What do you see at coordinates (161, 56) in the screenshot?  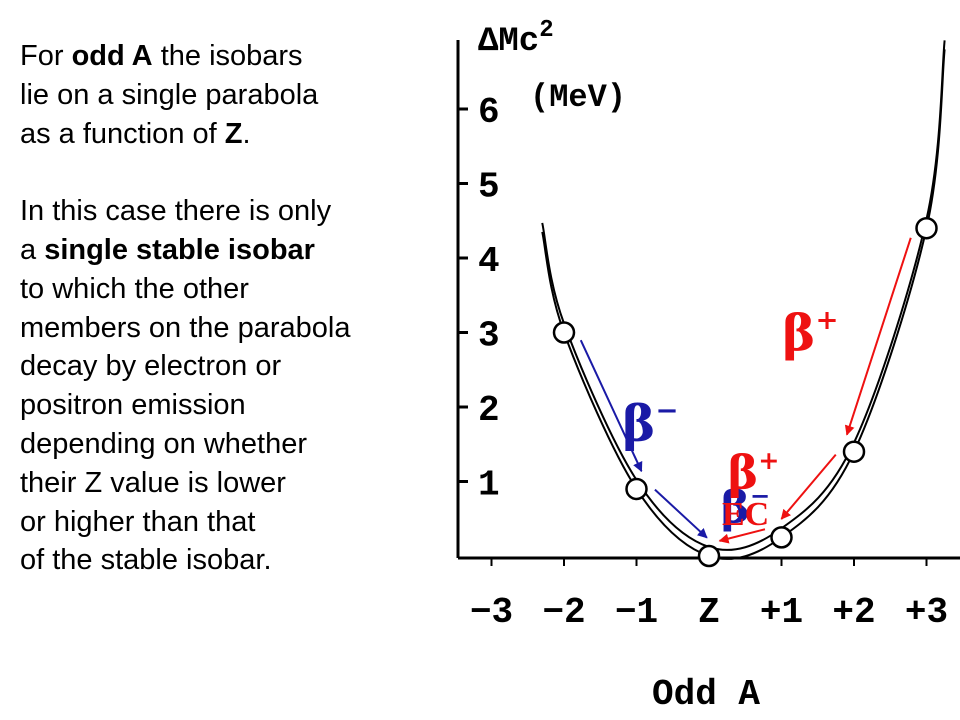 I see `text-line: For odd A the isobars` at bounding box center [161, 56].